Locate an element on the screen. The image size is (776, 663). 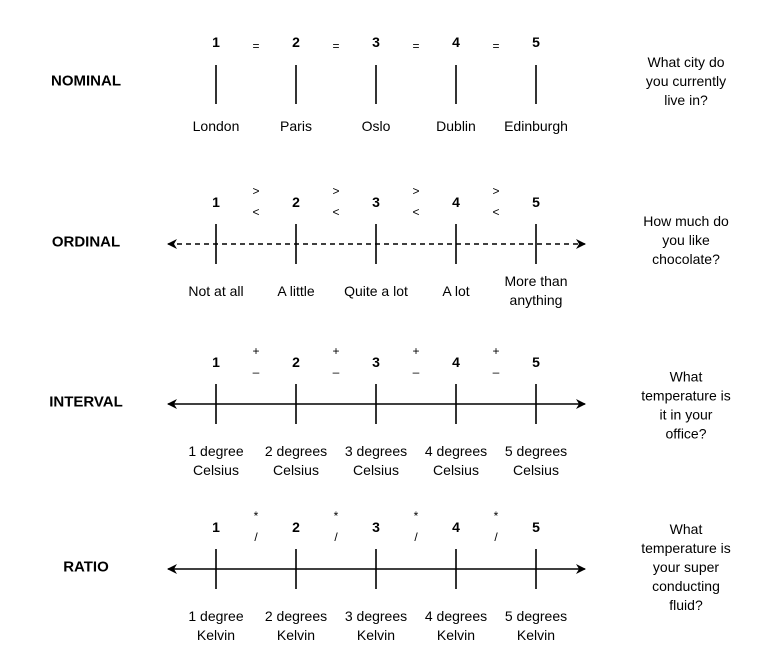
example-question: your super is located at coordinates (686, 567).